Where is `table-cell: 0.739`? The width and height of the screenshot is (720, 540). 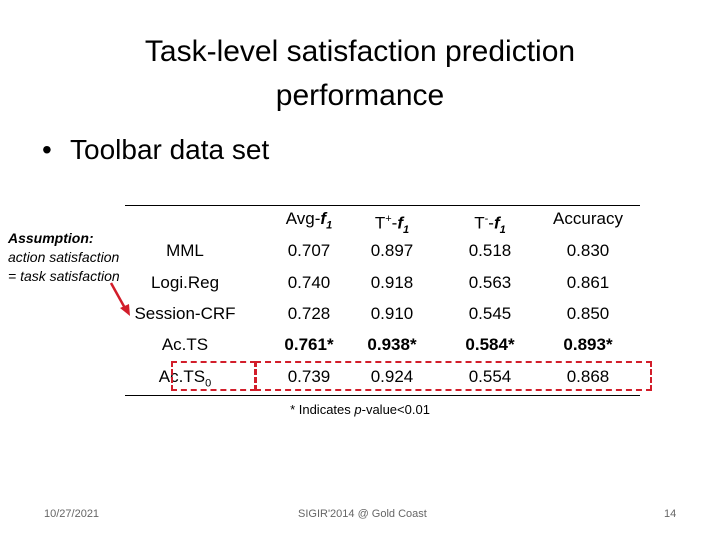
table-cell: 0.739 is located at coordinates (309, 376).